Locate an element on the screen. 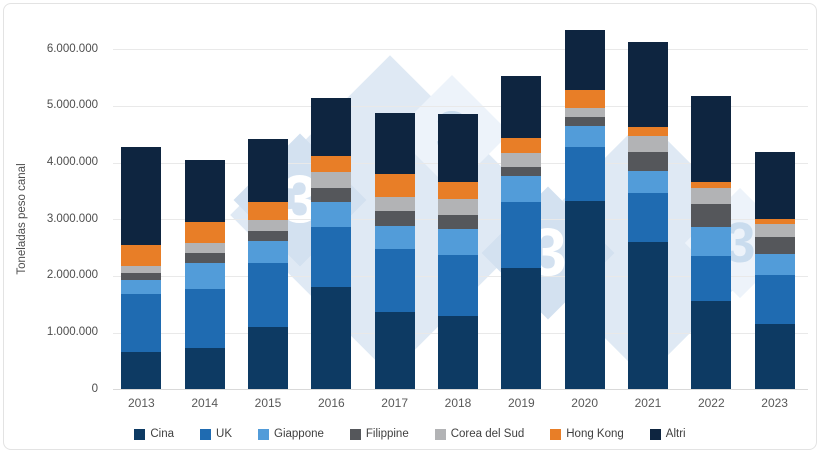  legend-label-giappone: Giappone is located at coordinates (299, 433).